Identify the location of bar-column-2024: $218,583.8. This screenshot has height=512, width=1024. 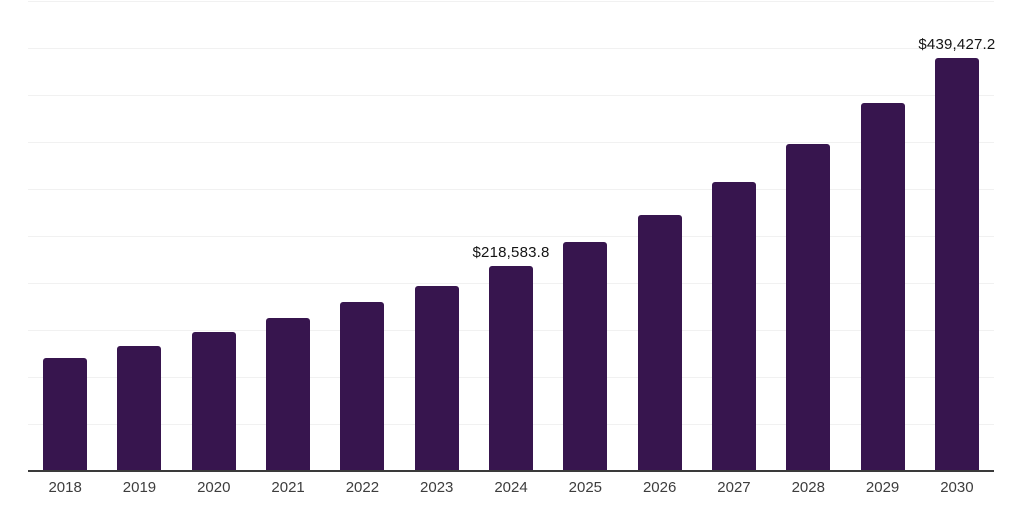
(511, 236).